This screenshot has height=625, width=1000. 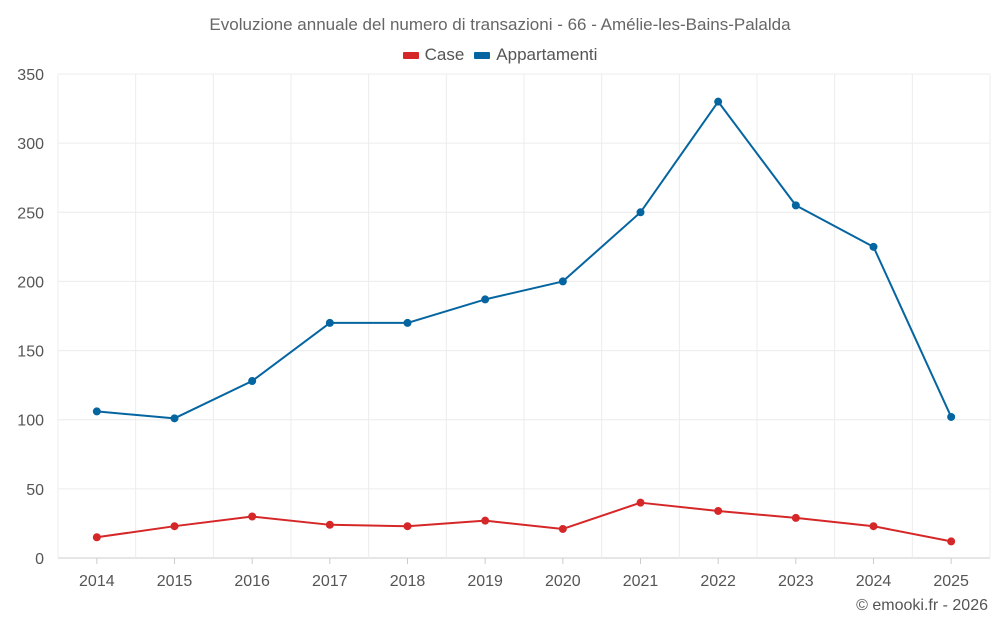 I want to click on y-tick-label: 0, so click(x=39, y=559).